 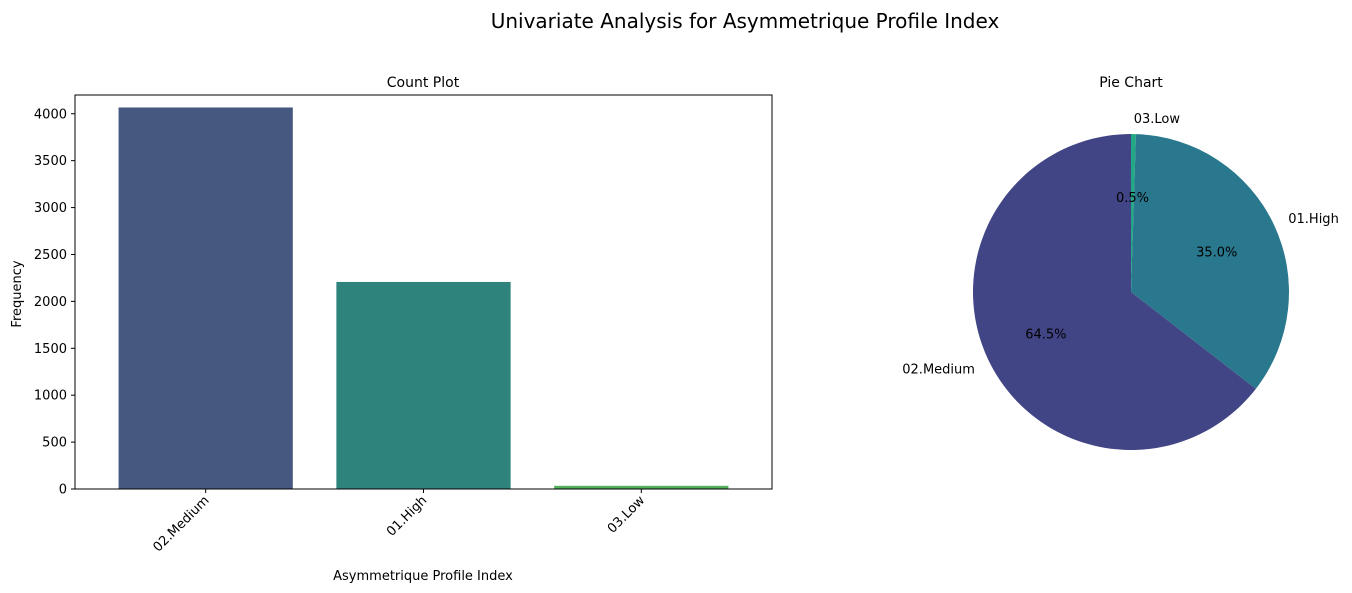 I want to click on pie-labels: 03.Low 0.5% 01.High 35.0% 02.Medium 64.5%, so click(x=1120, y=244).